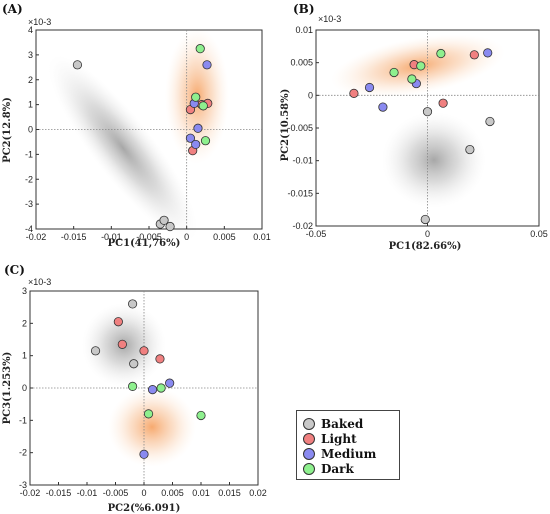 The width and height of the screenshot is (550, 514). What do you see at coordinates (348, 423) in the screenshot?
I see `legend-item-baked: Baked` at bounding box center [348, 423].